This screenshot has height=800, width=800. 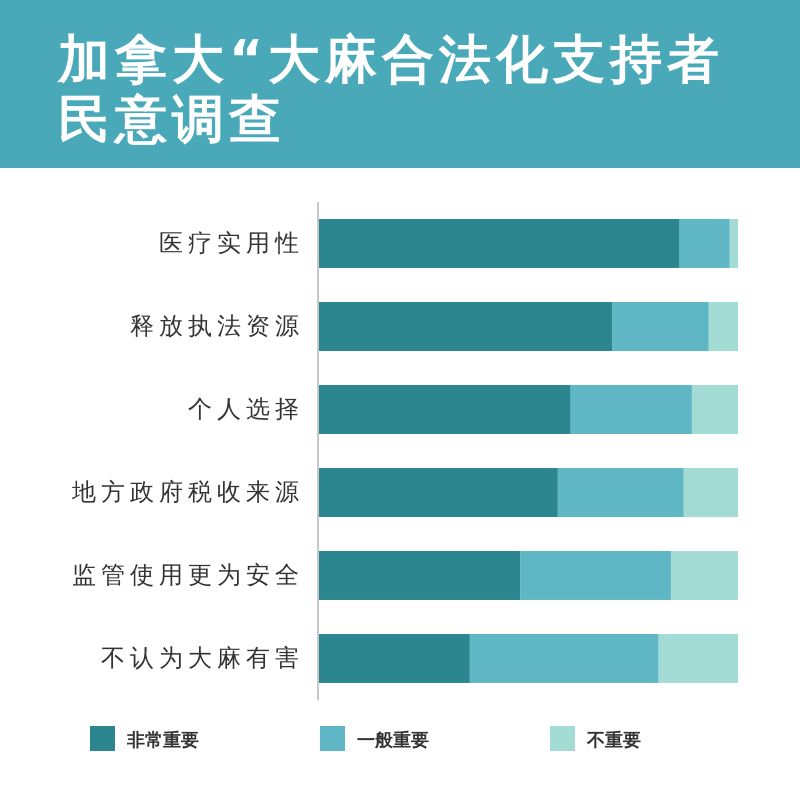 I want to click on y-tick-label: 医疗实用性, so click(x=231, y=243).